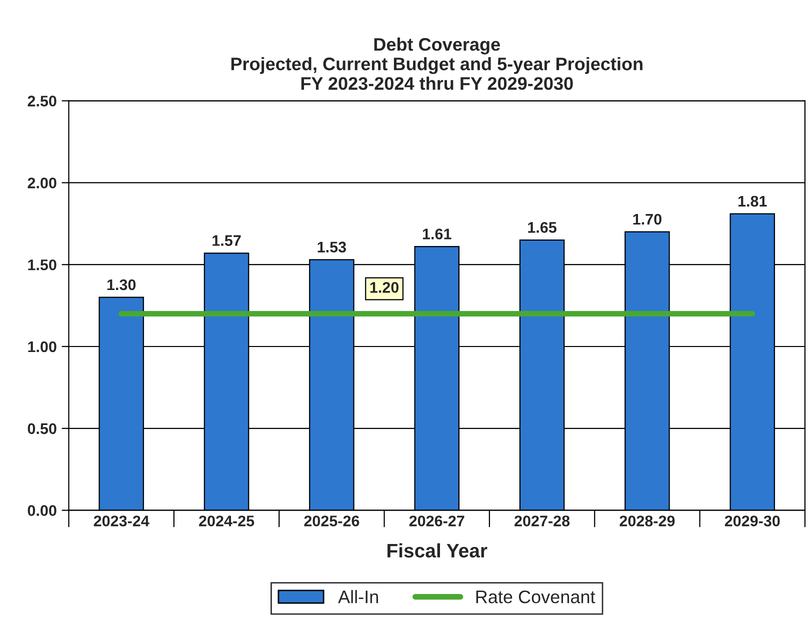 The image size is (809, 630). I want to click on x-tick-label: 2026-27, so click(436, 521).